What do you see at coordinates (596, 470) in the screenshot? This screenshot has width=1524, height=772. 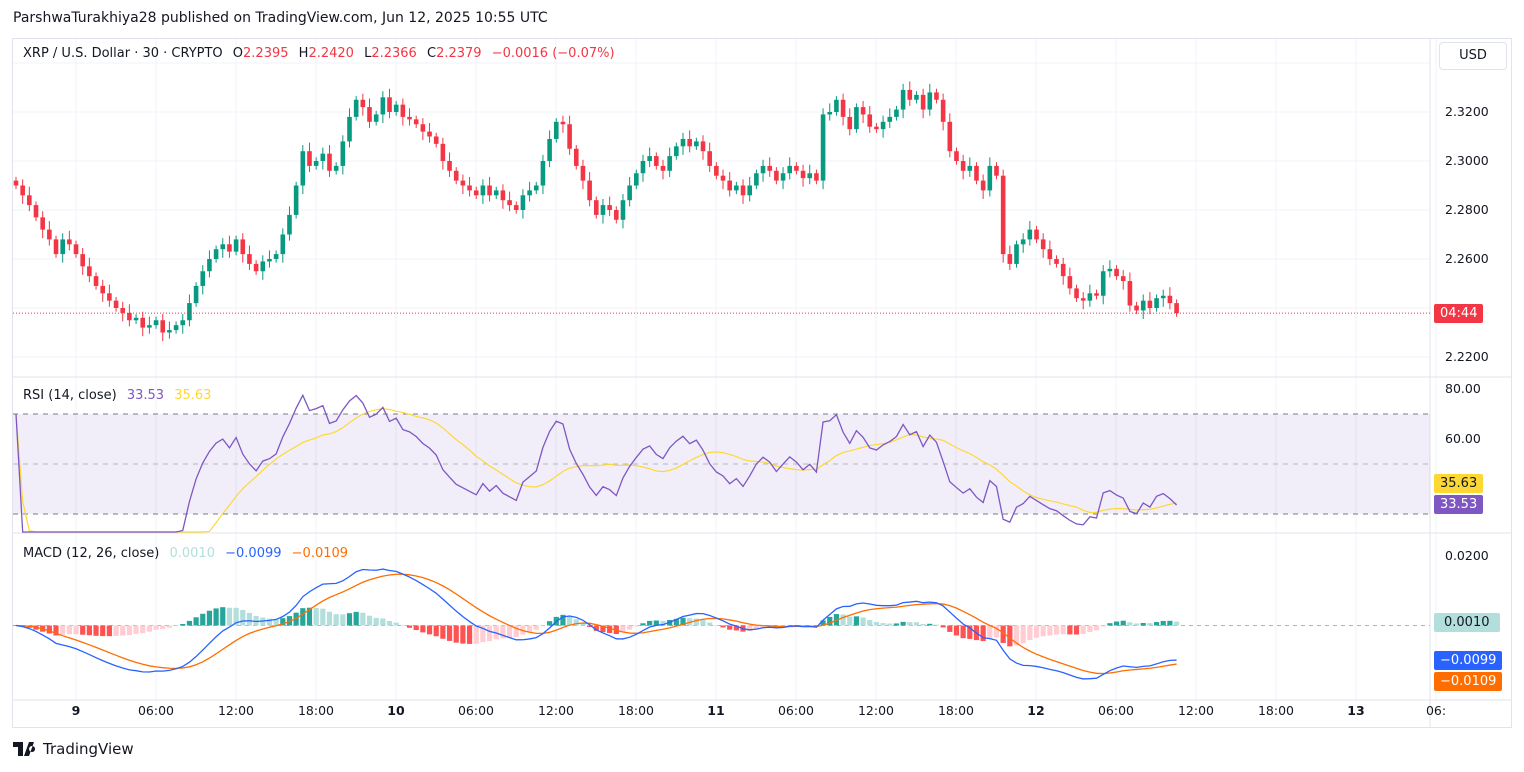 I see `rsi-ma-line` at bounding box center [596, 470].